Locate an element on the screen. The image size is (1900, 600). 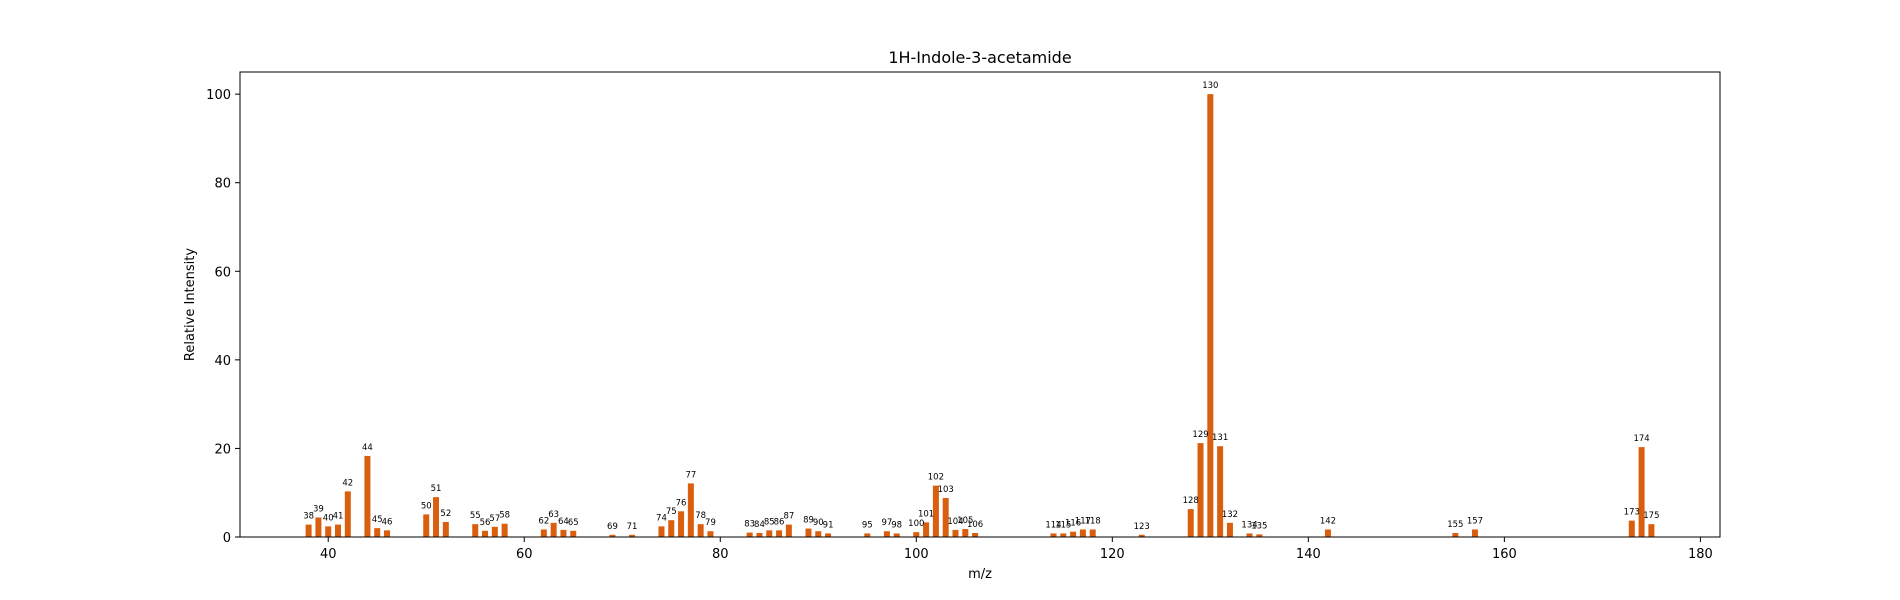
y-tick-label: 60 is located at coordinates (222, 272).